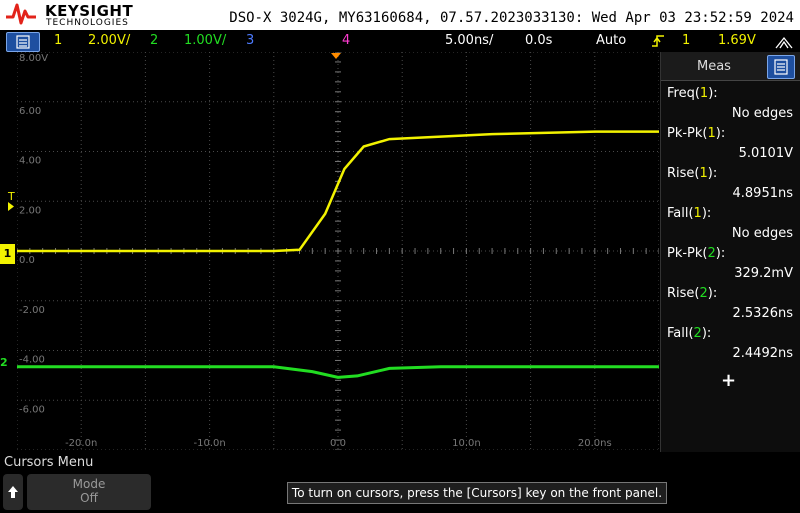  Describe the element at coordinates (338, 443) in the screenshot. I see `x-tick-label: 0.0` at that location.